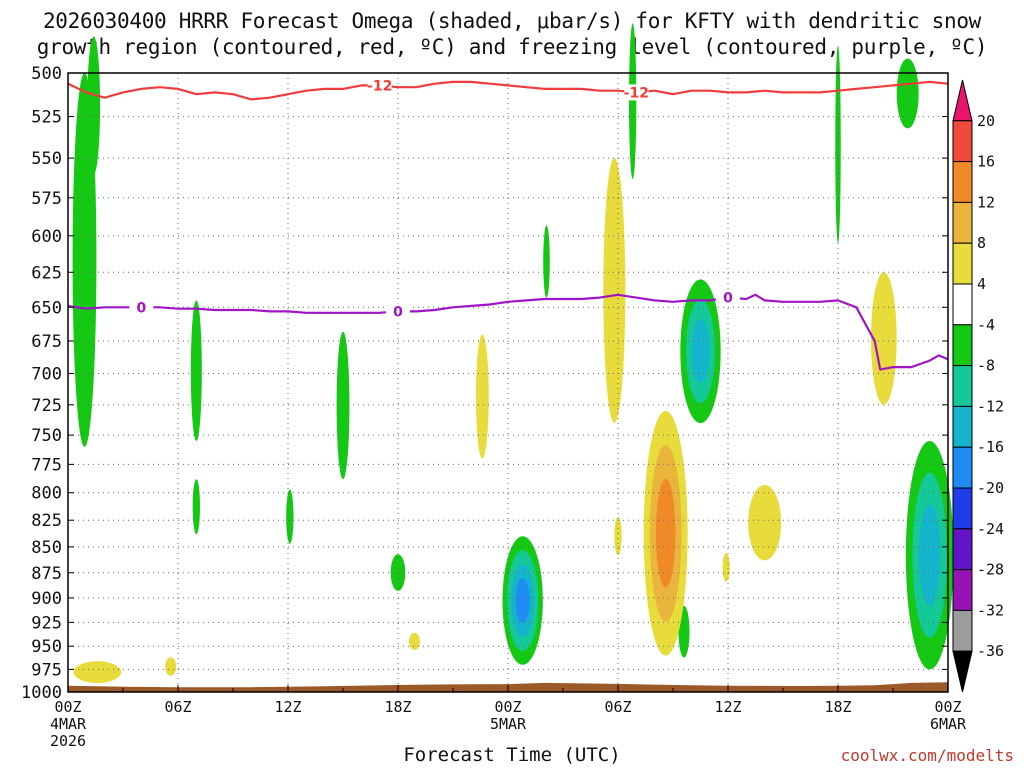 The image size is (1024, 768). Describe the element at coordinates (512, 755) in the screenshot. I see `x-axis-label: Forecast Time (UTC)` at that location.